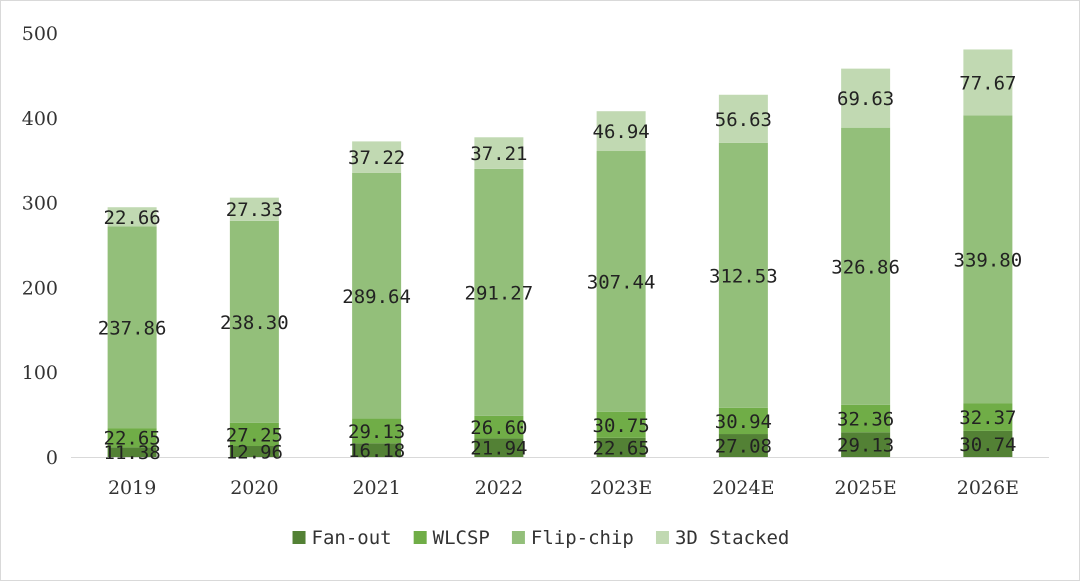  Describe the element at coordinates (621, 488) in the screenshot. I see `x-tick-label: 2023E` at that location.